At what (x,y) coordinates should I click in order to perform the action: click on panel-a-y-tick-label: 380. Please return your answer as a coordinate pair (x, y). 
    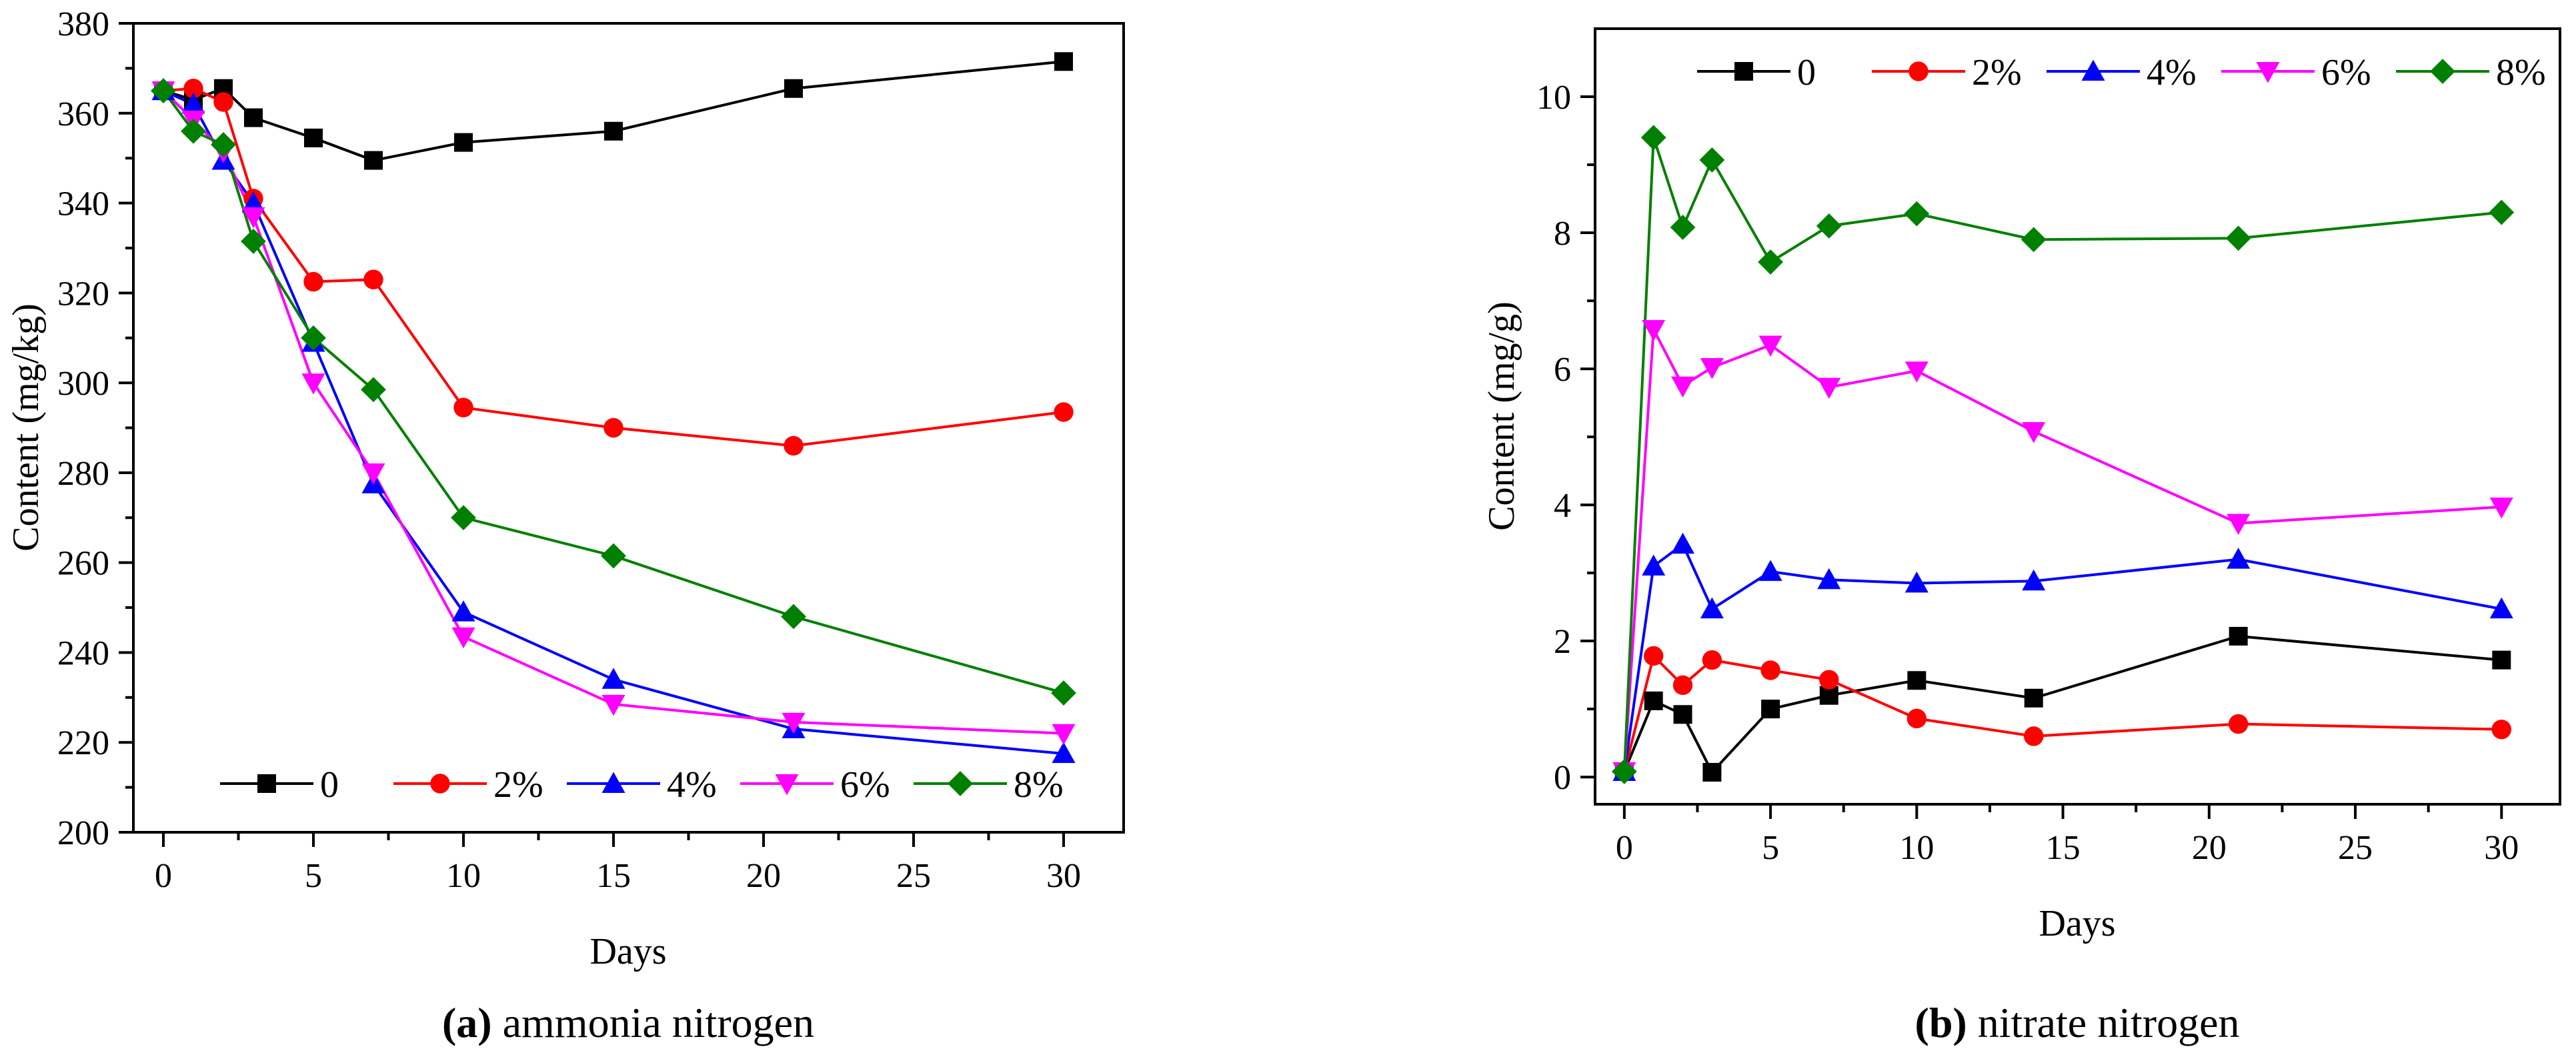
    Looking at the image, I should click on (83, 24).